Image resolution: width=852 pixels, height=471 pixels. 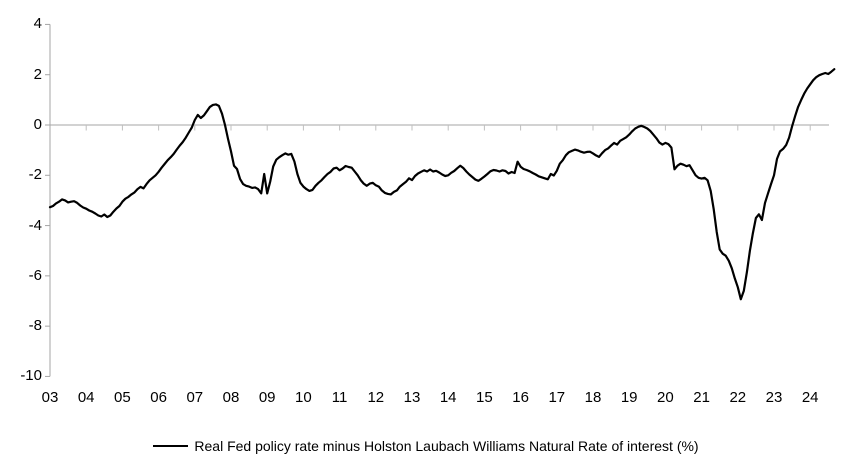 I want to click on x-tick-label: 10, so click(x=303, y=397).